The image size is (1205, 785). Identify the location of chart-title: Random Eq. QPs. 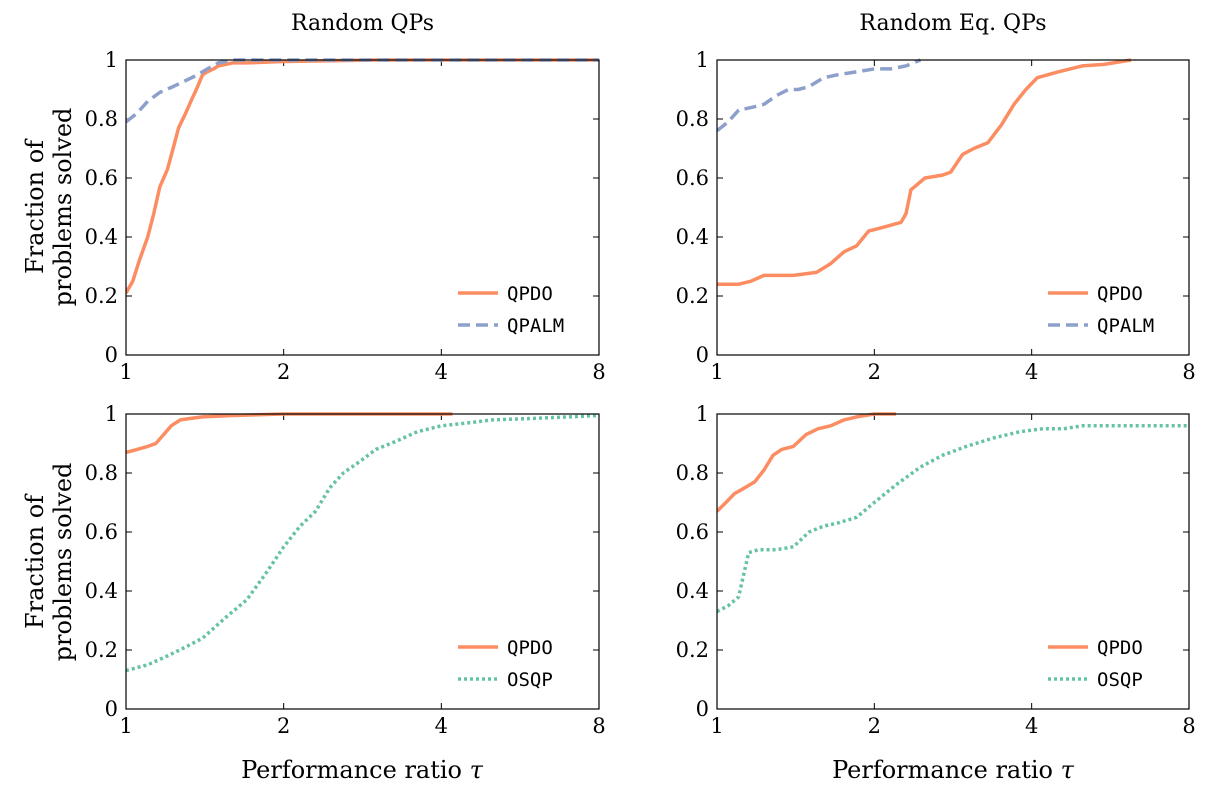
(952, 23).